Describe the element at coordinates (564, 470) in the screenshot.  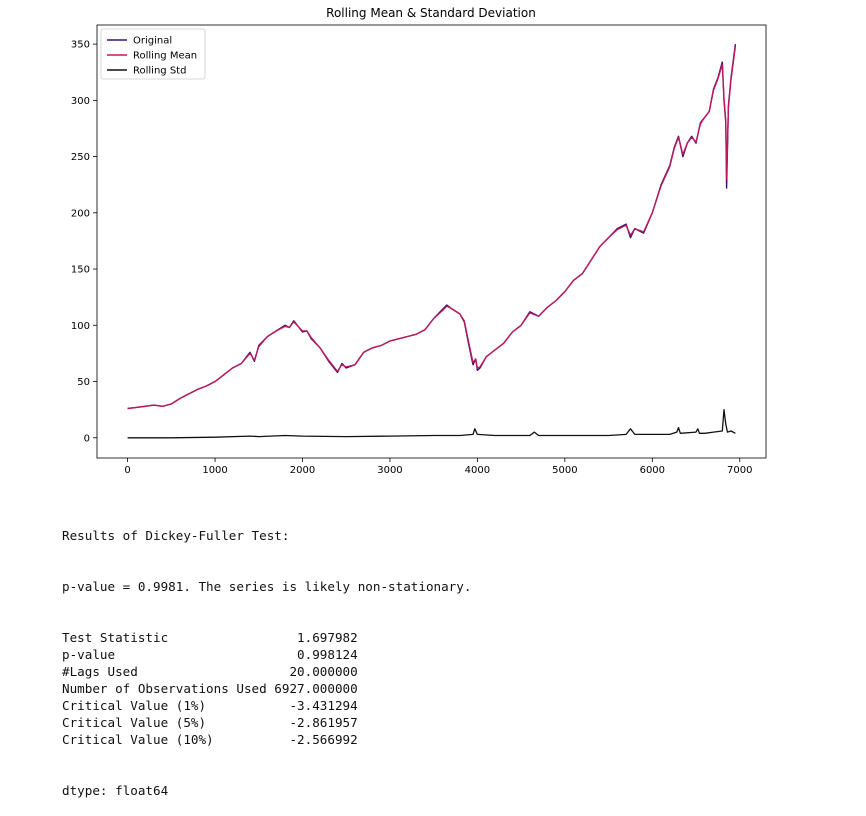
I see `x-tick-label: 5000` at that location.